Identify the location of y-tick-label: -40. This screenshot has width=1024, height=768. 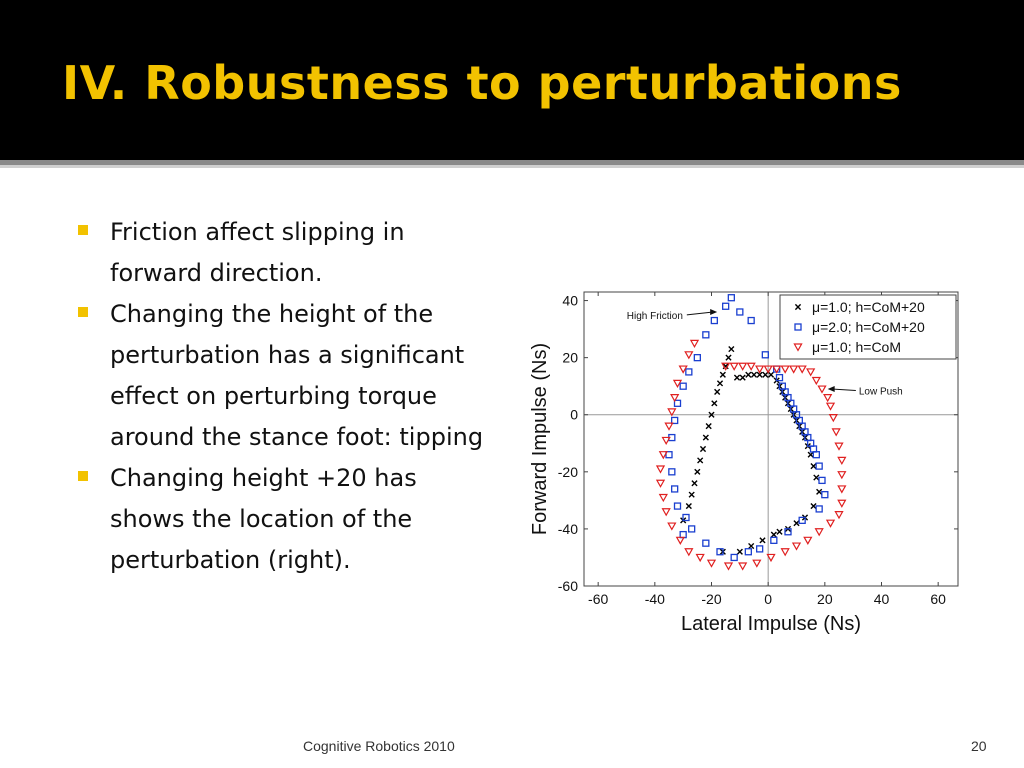
(568, 529).